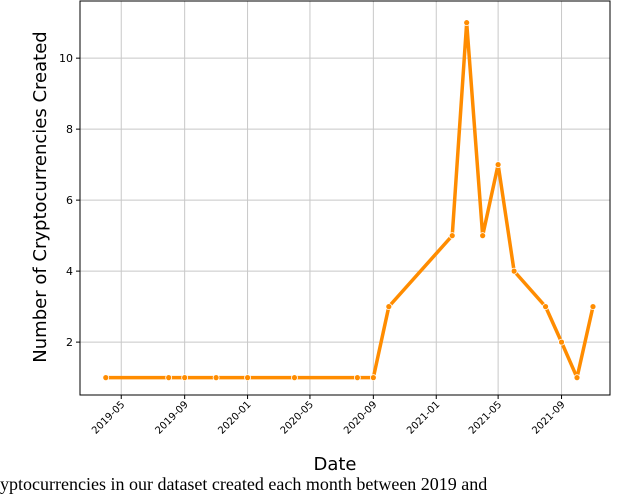 The height and width of the screenshot is (494, 640). I want to click on x-tick-label: 2021-05, so click(485, 417).